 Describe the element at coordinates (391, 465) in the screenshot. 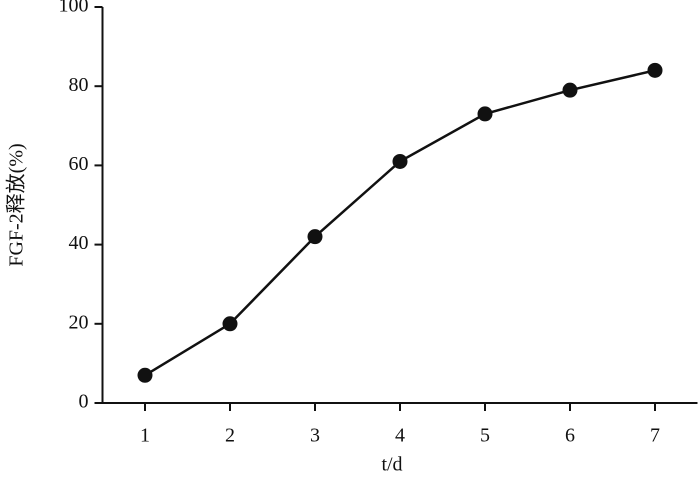

I see `x-axis-label: t/d` at that location.